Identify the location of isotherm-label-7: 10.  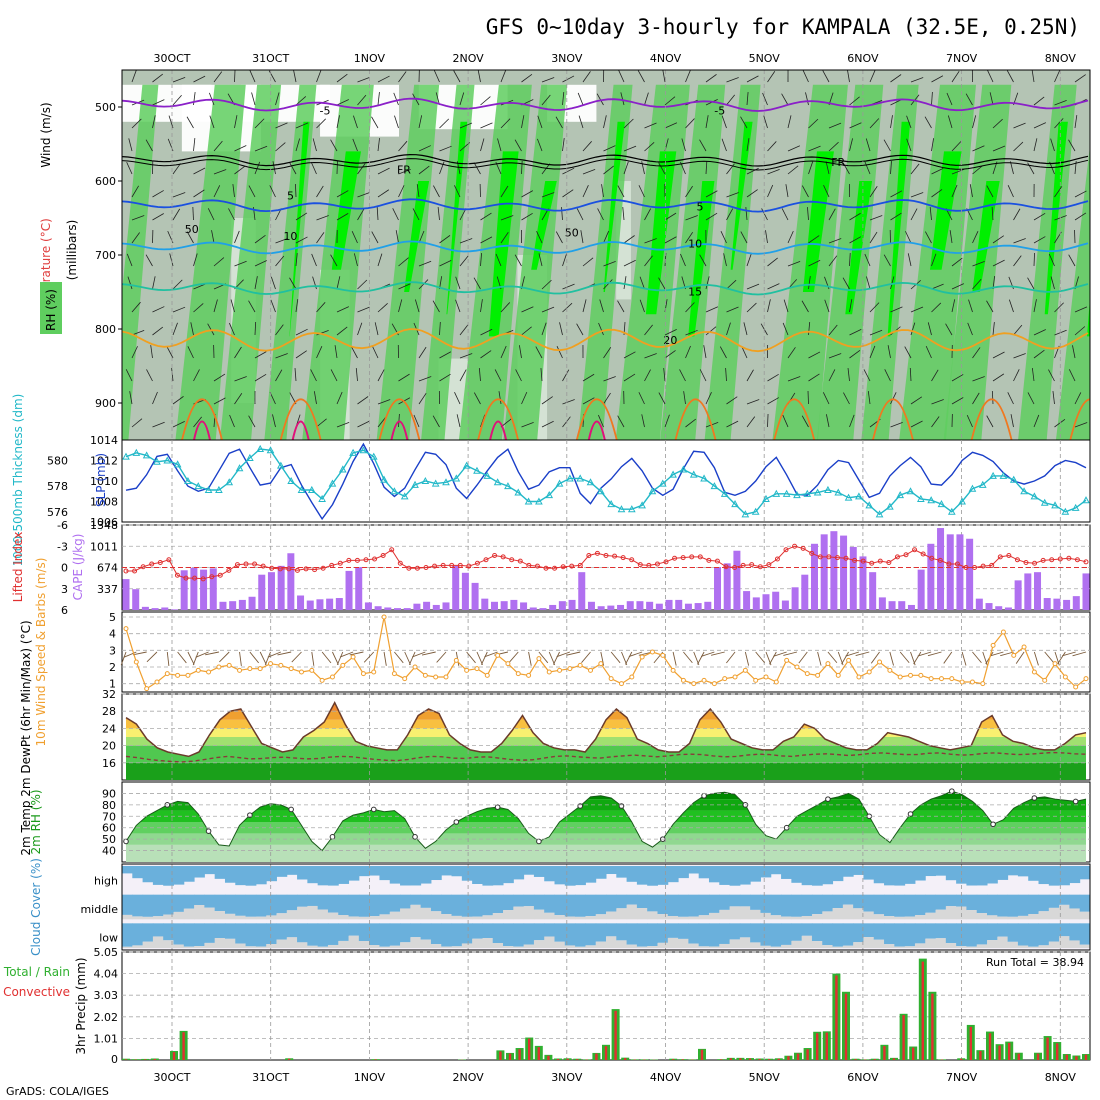
(695, 244).